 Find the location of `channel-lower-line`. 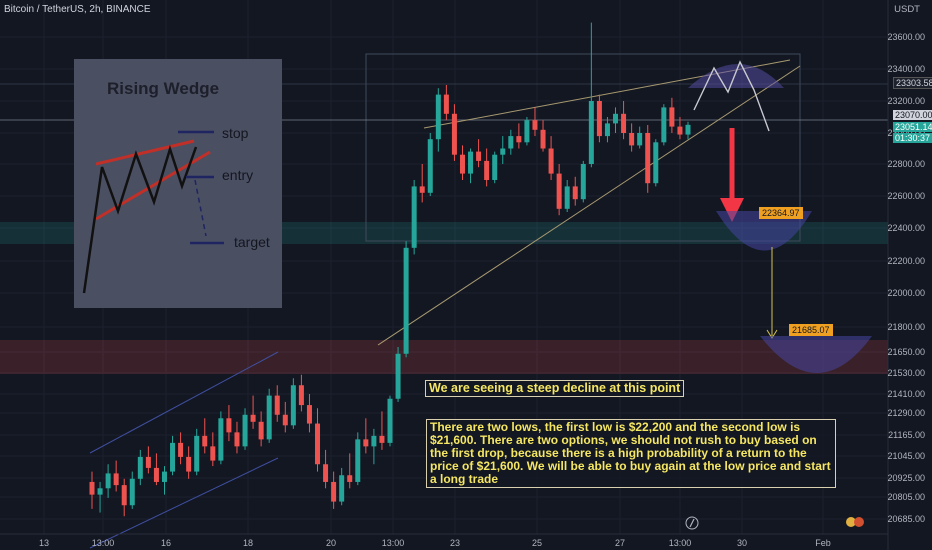

channel-lower-line is located at coordinates (184, 503).